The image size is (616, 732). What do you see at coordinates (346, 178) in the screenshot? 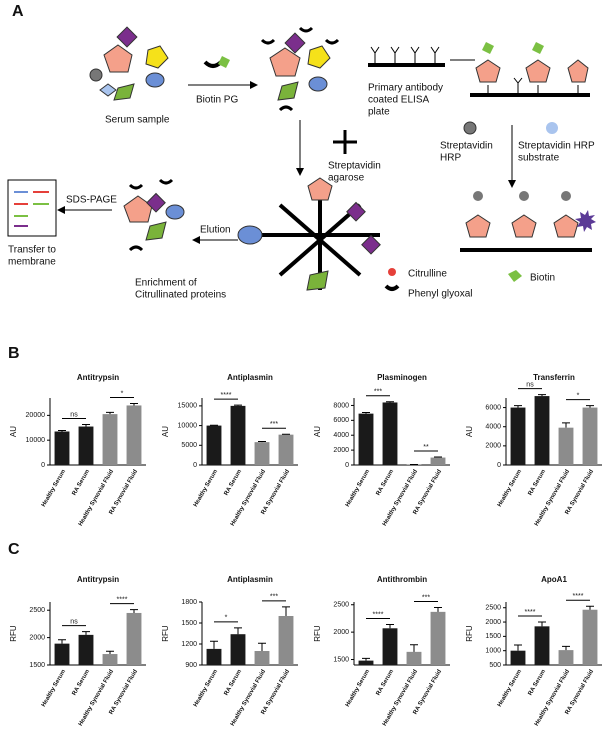
I see `label: agarose` at bounding box center [346, 178].